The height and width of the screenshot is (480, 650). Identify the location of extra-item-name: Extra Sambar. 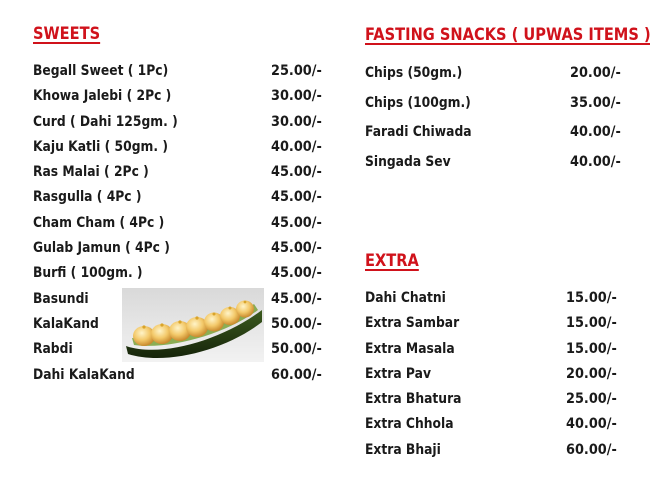
(412, 323).